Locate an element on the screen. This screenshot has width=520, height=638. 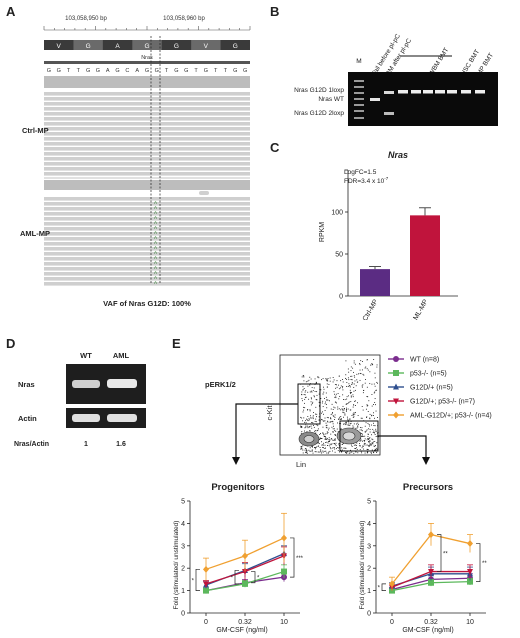
band-label-1loxp: Nras G12D 1loxp is located at coordinates (319, 90).